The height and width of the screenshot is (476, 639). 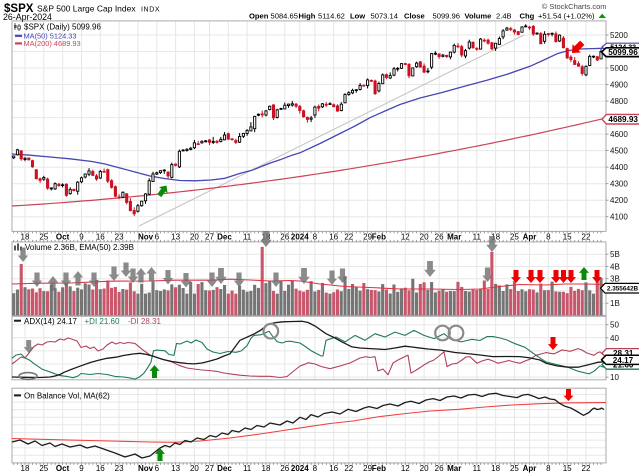 I want to click on svg-text: 4800, so click(x=619, y=101).